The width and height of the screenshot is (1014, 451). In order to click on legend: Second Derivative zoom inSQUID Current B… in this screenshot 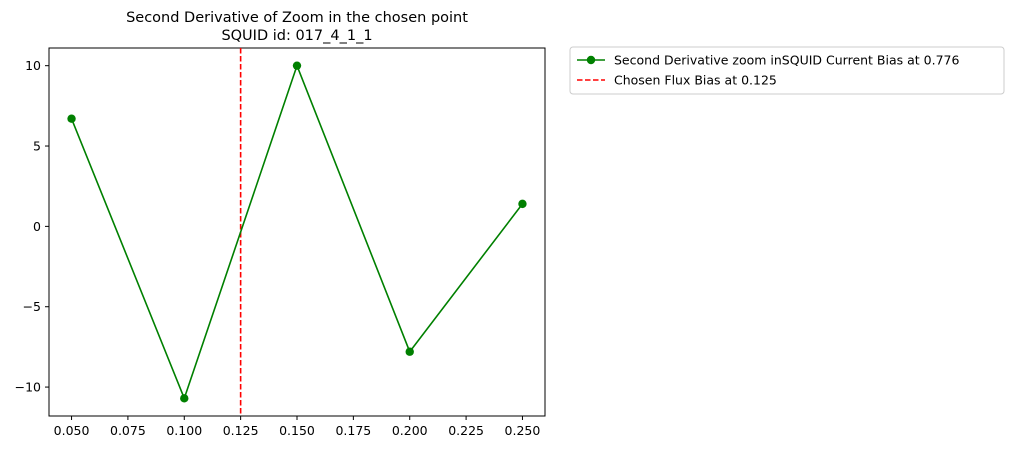, I will do `click(787, 70)`.